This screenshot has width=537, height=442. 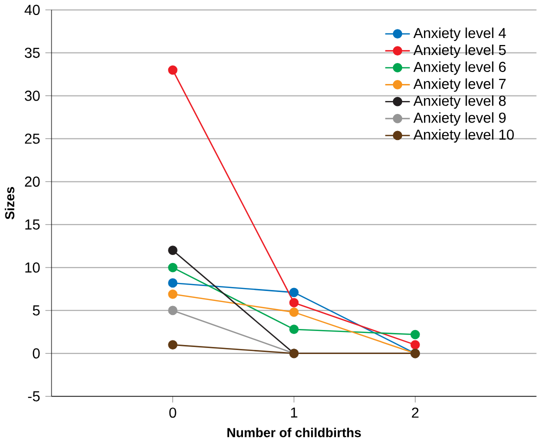 What do you see at coordinates (36, 353) in the screenshot?
I see `y-tick-label: 0` at bounding box center [36, 353].